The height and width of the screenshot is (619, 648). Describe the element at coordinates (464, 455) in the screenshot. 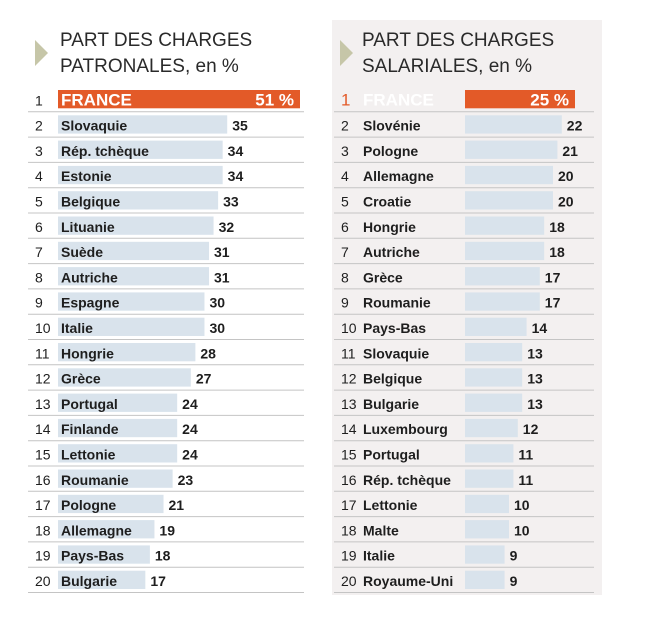

I see `bar-row: 15 Portugal 11` at that location.